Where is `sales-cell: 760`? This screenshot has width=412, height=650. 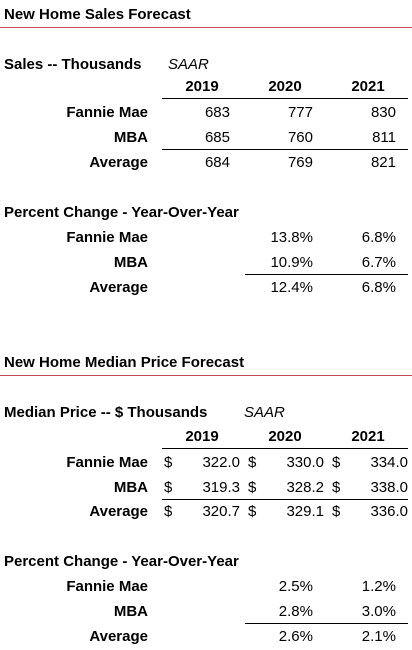
sales-cell: 760 is located at coordinates (300, 137).